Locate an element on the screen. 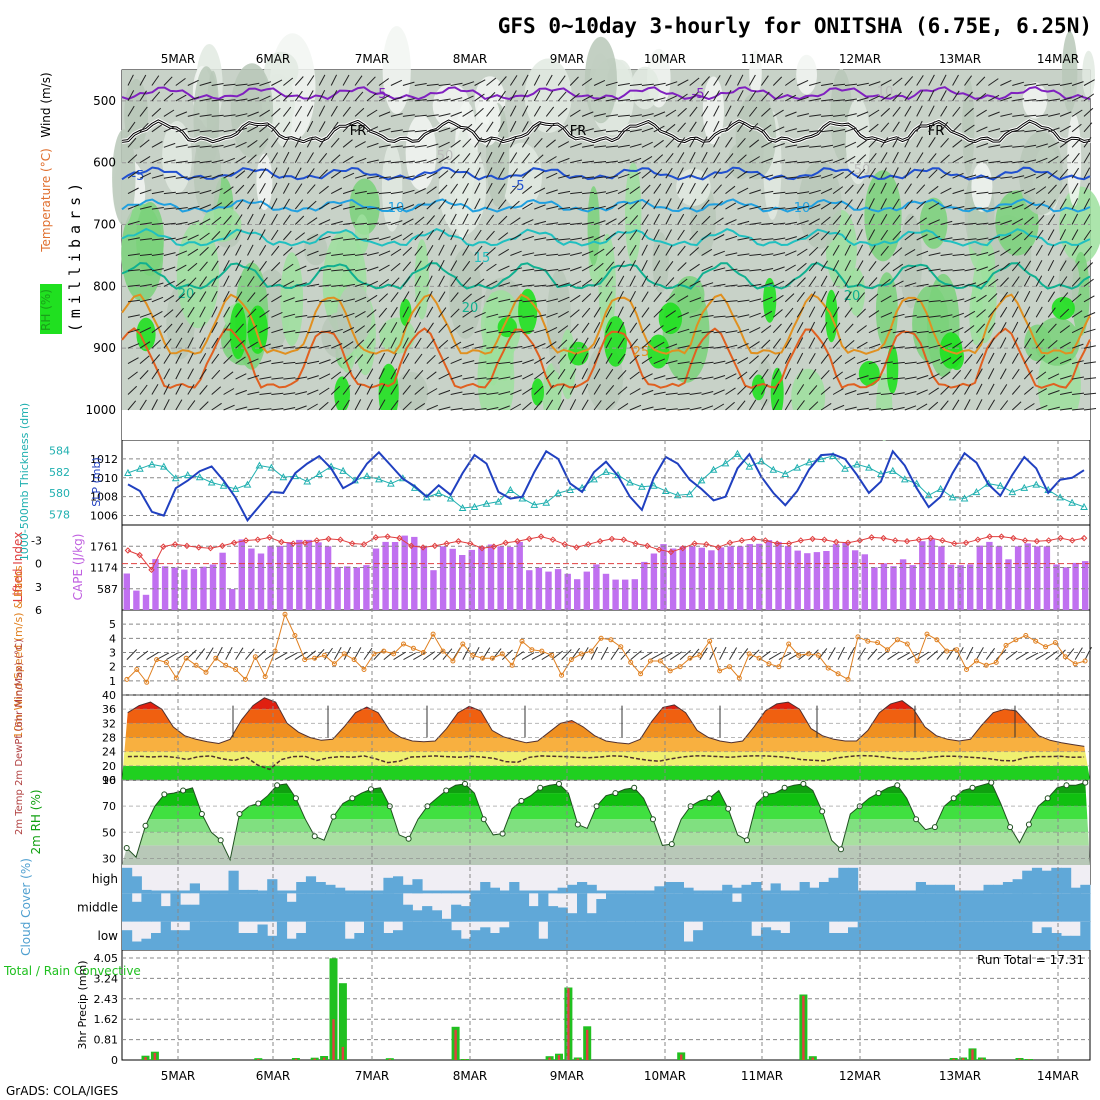 This screenshot has width=1100, height=1100. cape-tick-1761: 1761 is located at coordinates (104, 546).